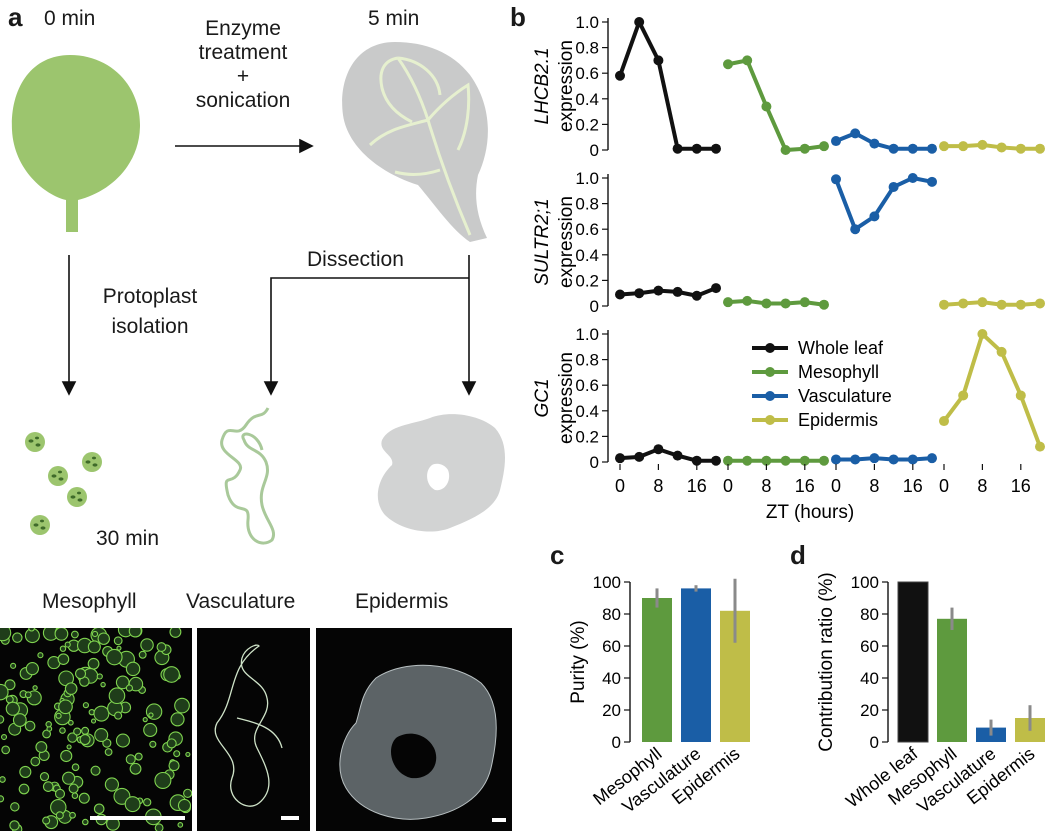  Describe the element at coordinates (587, 22) in the screenshot. I see `y-tick-label: 1.0` at that location.